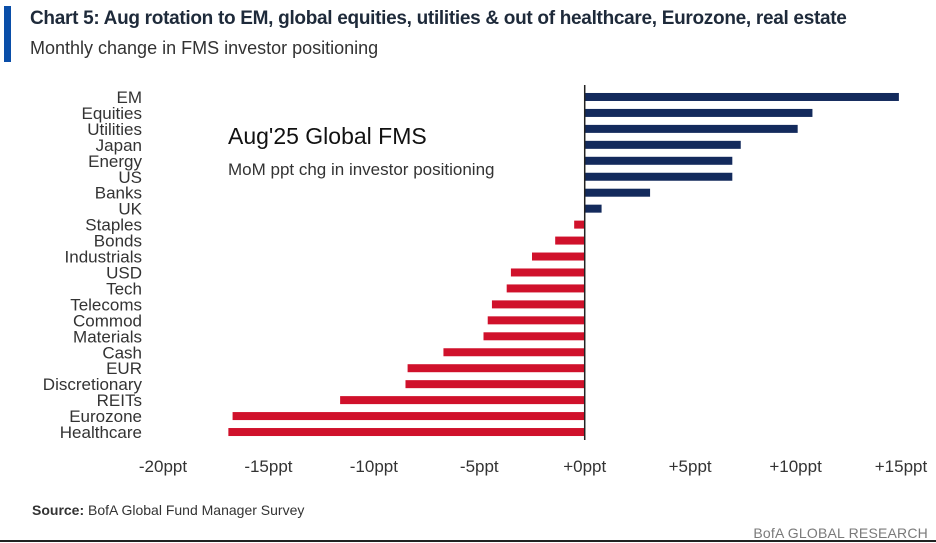 The width and height of the screenshot is (936, 543). What do you see at coordinates (534, 336) in the screenshot?
I see `bar-materials` at bounding box center [534, 336].